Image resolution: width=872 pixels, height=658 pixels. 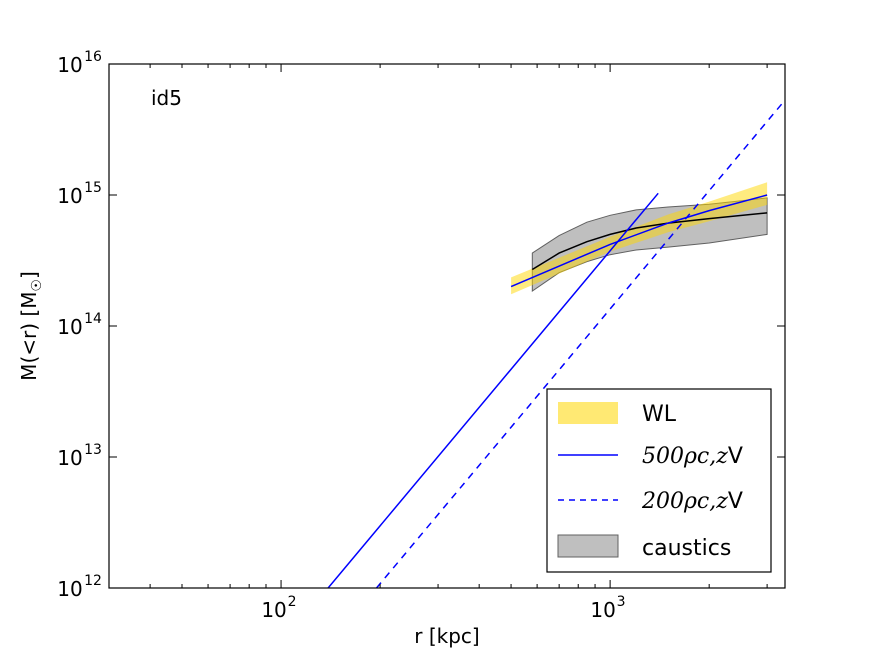 What do you see at coordinates (621, 602) in the screenshot?
I see `x-tick-exponent: 3` at bounding box center [621, 602].